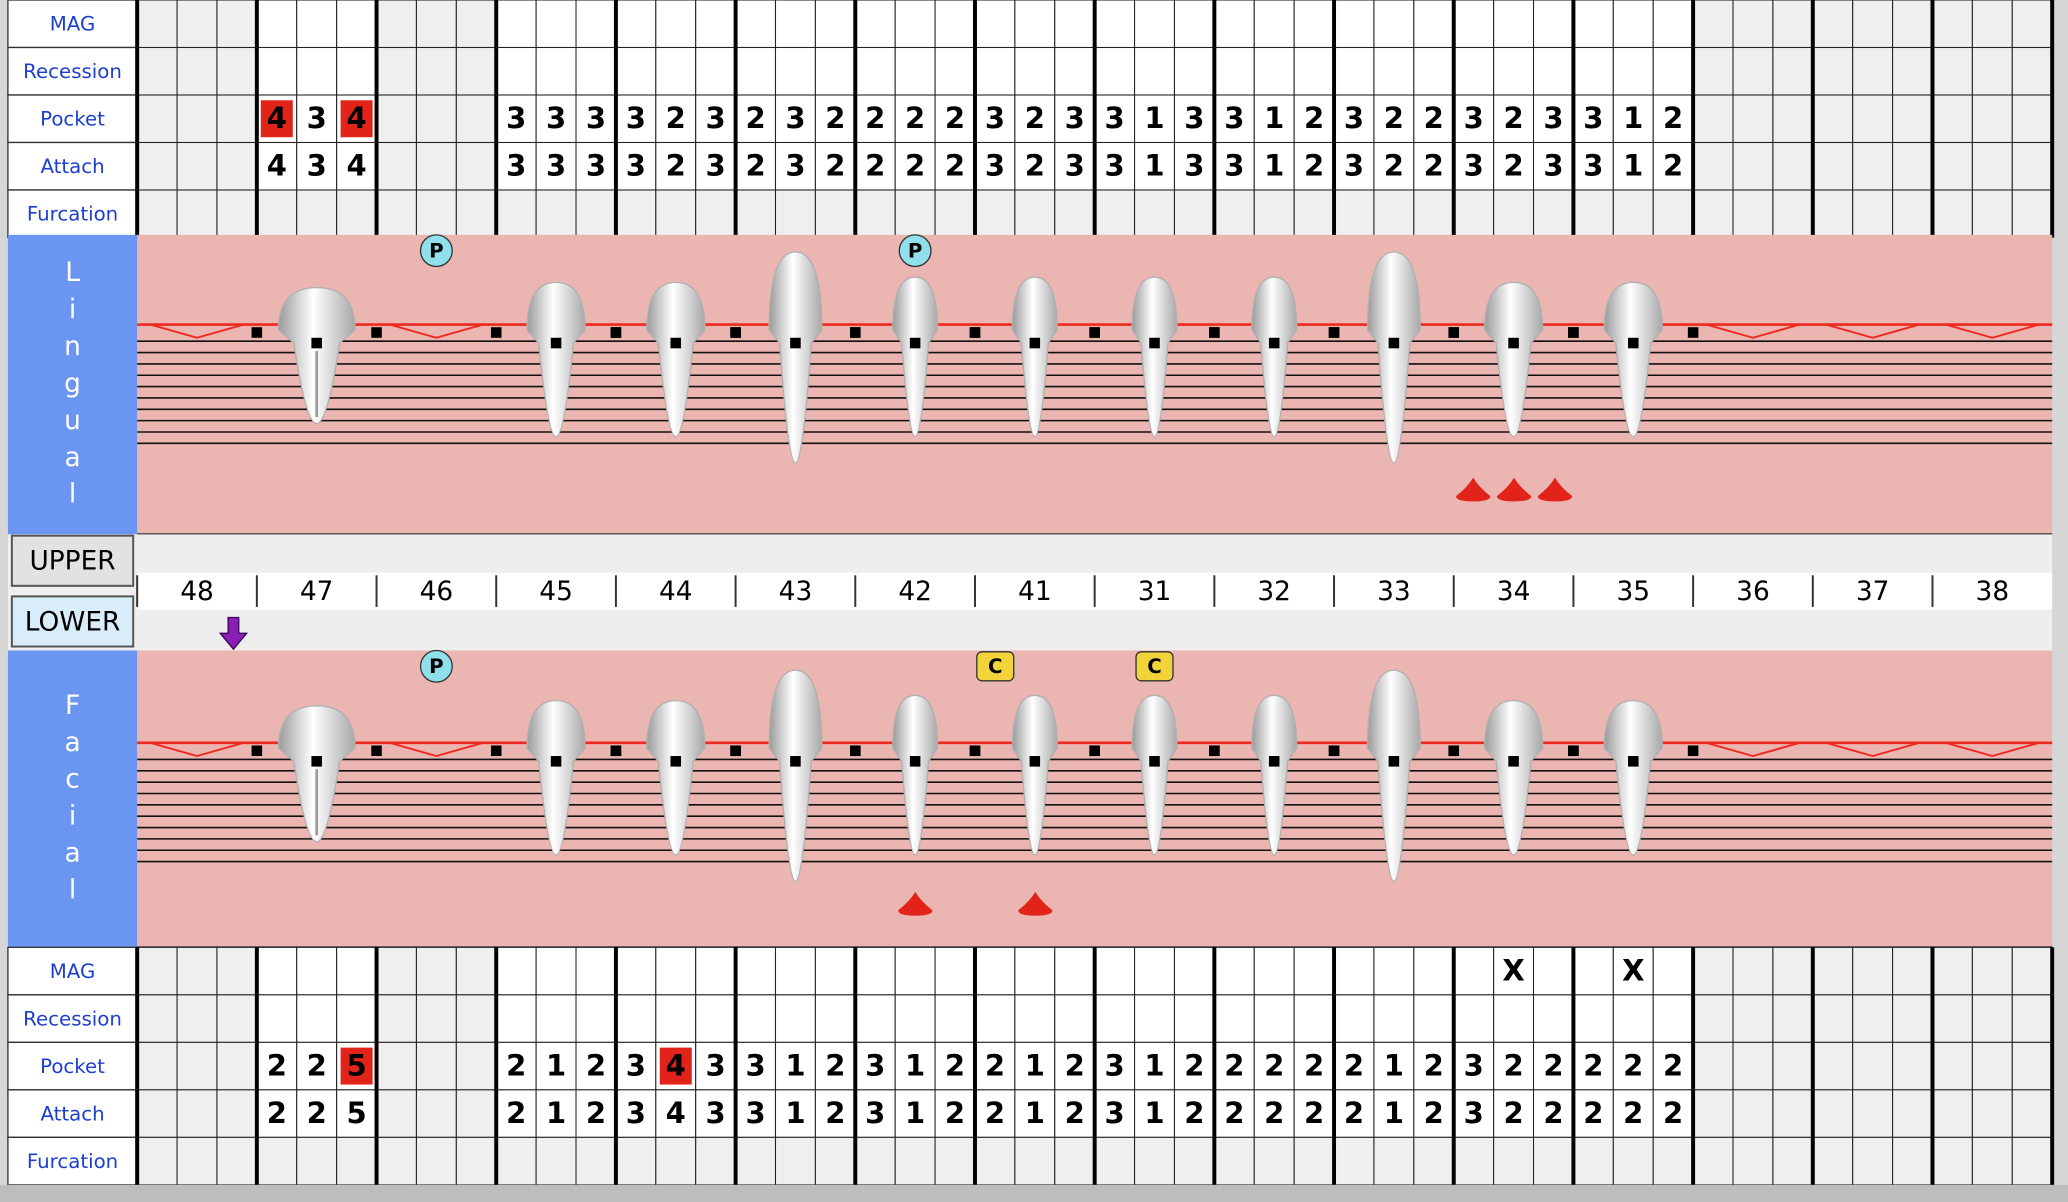 This screenshot has width=2068, height=1202. What do you see at coordinates (72, 119) in the screenshot?
I see `row-label: Pocket` at bounding box center [72, 119].